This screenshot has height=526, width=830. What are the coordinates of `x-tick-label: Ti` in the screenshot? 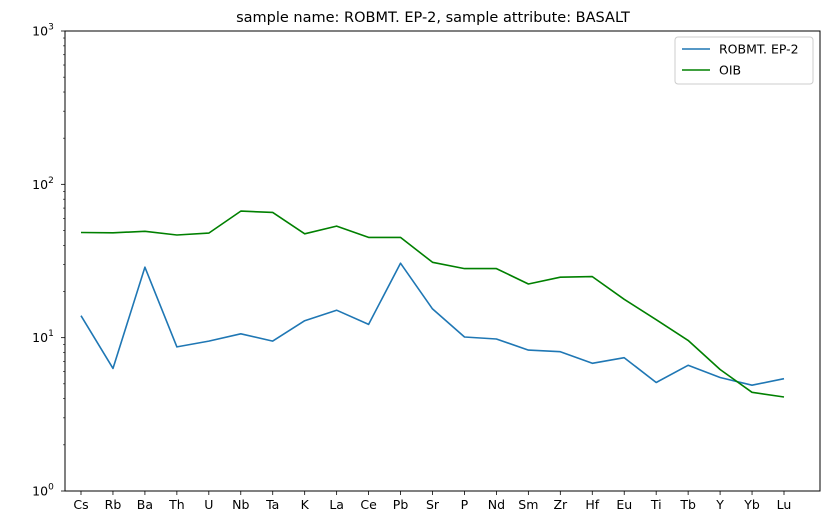 It's located at (656, 504).